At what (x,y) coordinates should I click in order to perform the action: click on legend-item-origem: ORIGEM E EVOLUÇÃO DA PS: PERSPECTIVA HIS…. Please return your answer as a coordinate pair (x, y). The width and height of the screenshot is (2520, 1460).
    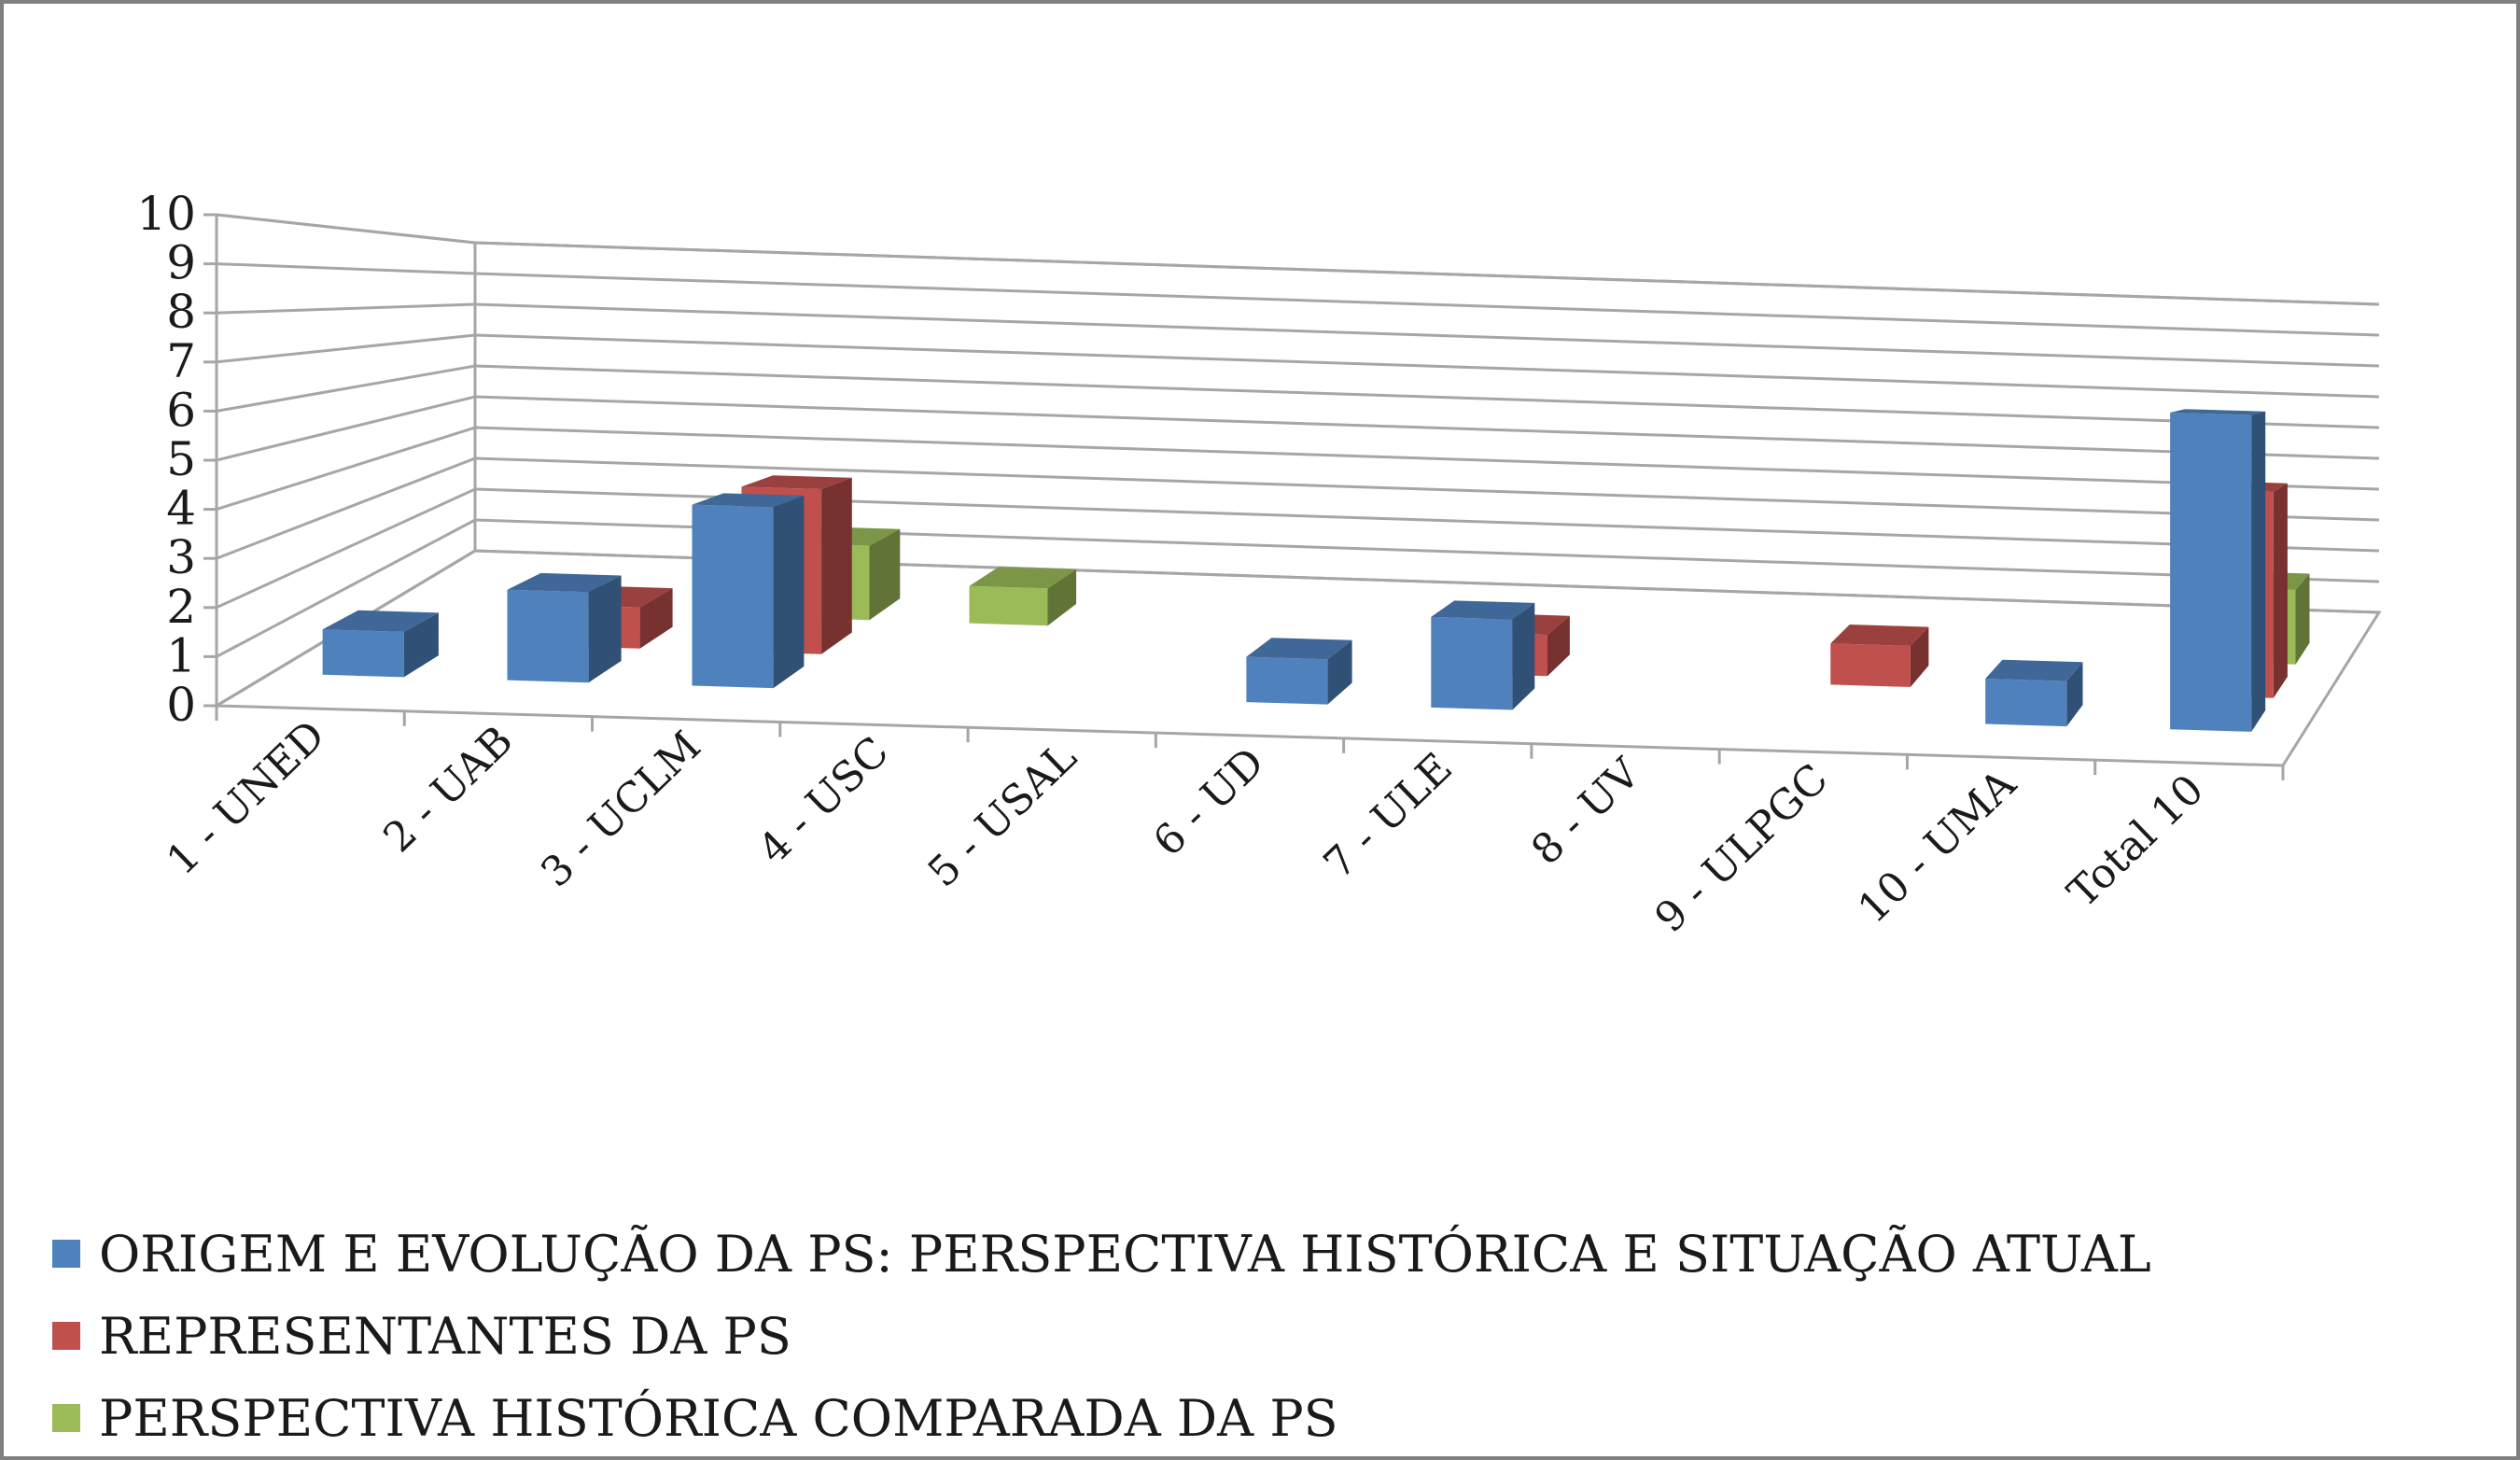
    Looking at the image, I should click on (1101, 1254).